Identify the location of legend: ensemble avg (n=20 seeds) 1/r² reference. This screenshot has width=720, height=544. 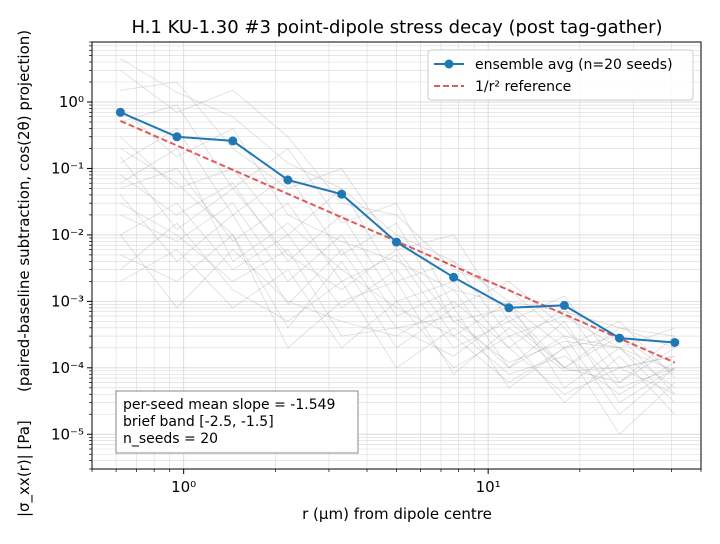
(560, 75).